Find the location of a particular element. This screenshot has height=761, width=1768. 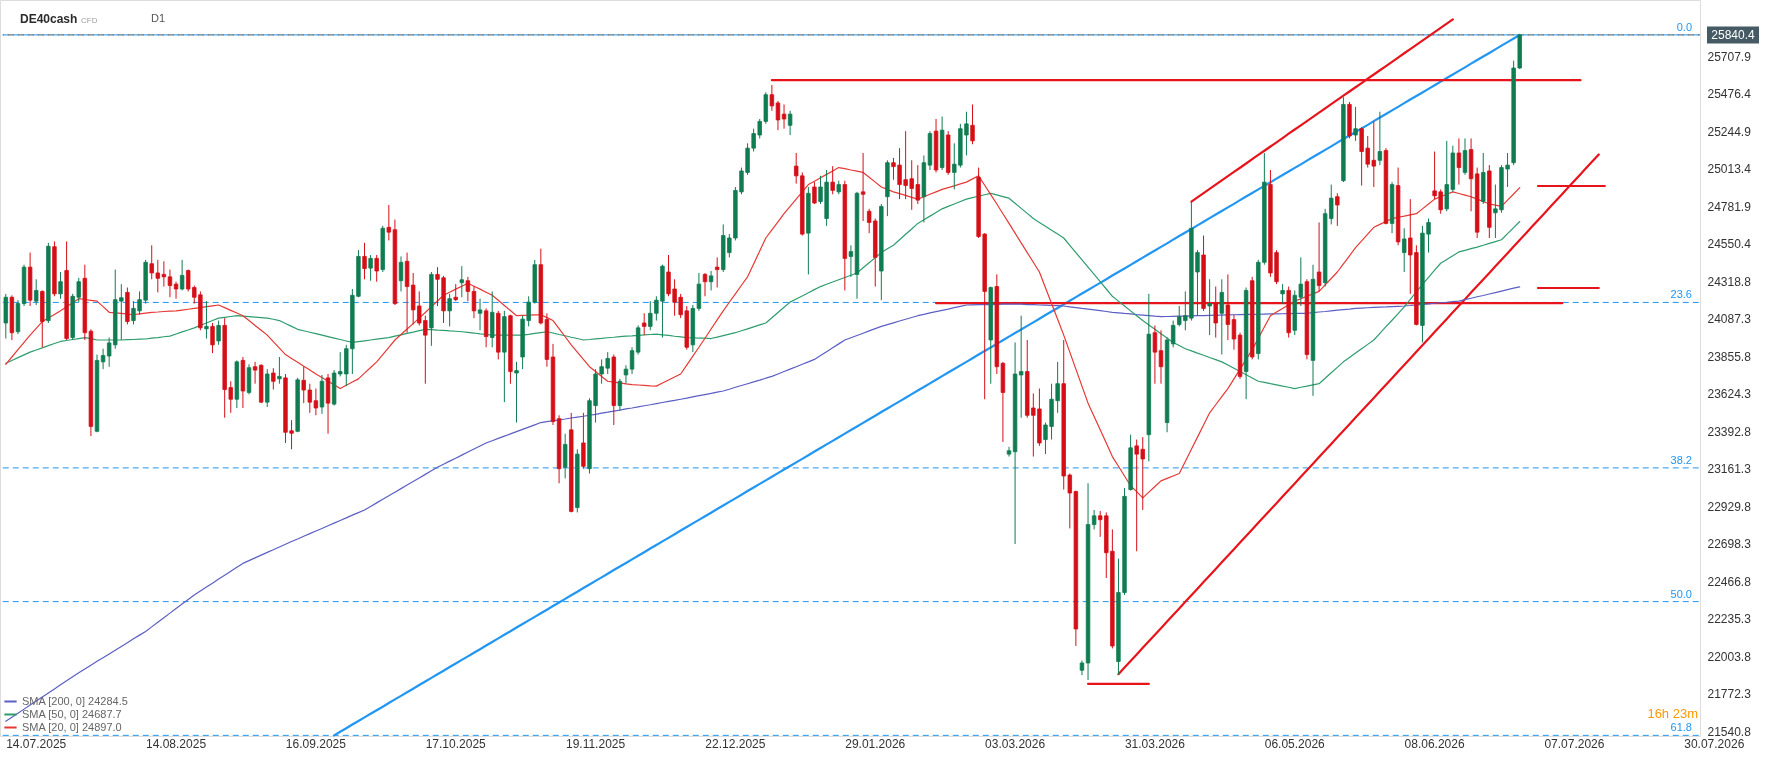

y-tick-label: 23855.8 is located at coordinates (1729, 356).